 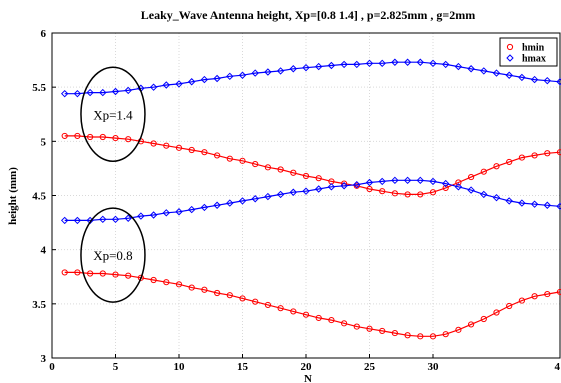 I want to click on y-axis-label: height (mm), so click(x=13, y=196).